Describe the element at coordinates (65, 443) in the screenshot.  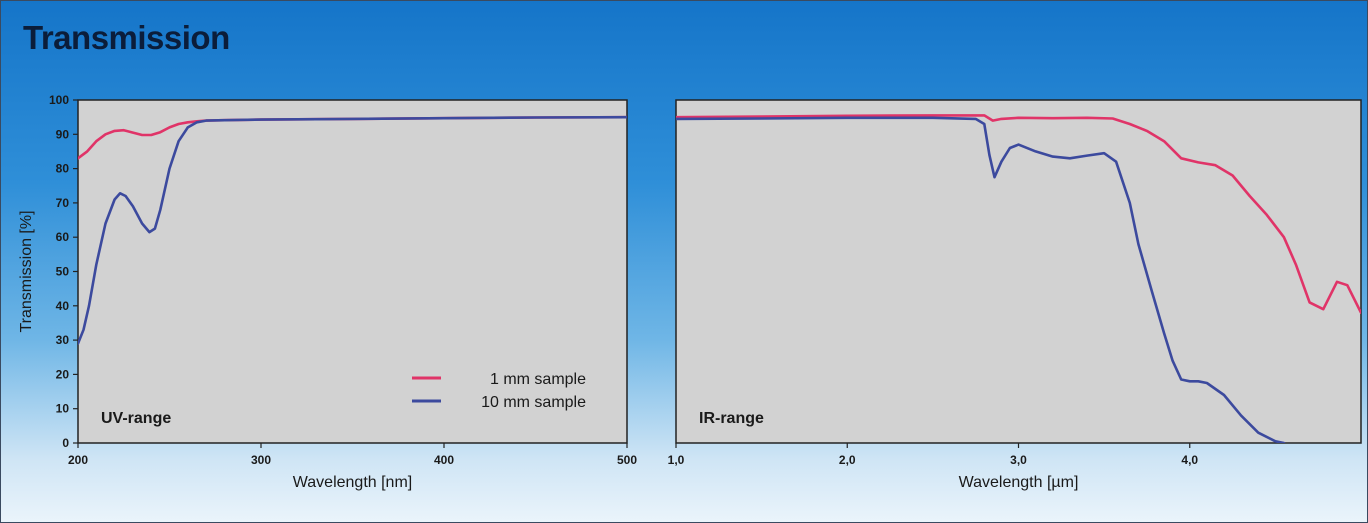
I see `y-tick-label: 0` at that location.